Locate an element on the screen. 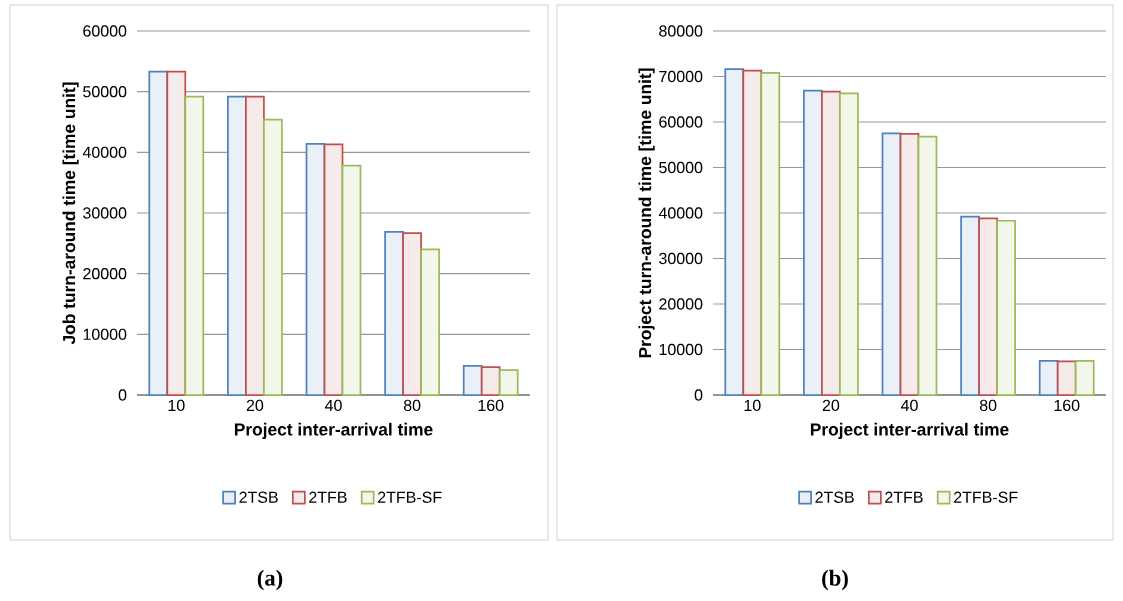  y-tick-label: 70000 is located at coordinates (681, 76).